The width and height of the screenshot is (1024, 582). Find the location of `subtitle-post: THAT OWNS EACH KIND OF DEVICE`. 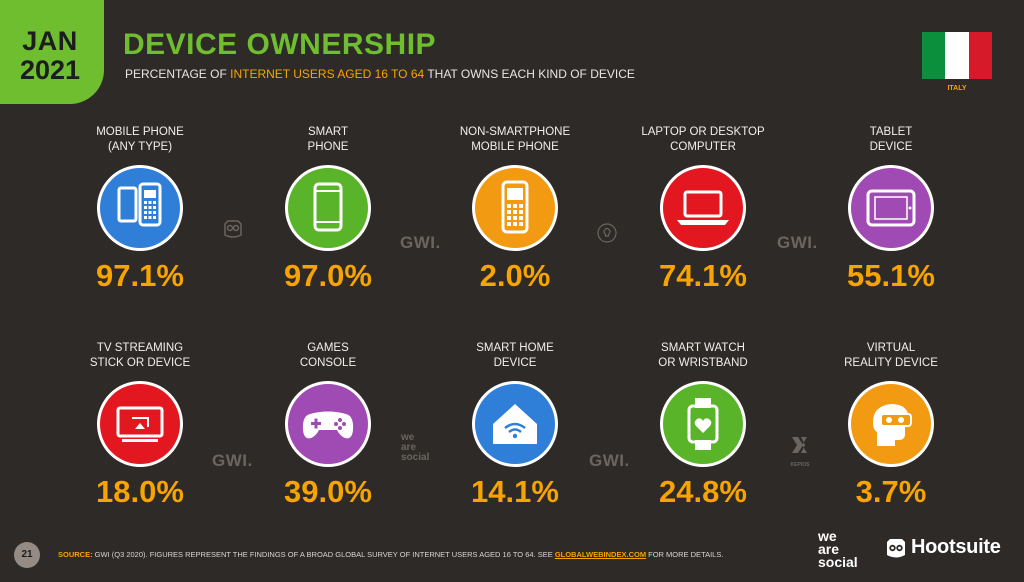

subtitle-post: THAT OWNS EACH KIND OF DEVICE is located at coordinates (529, 74).